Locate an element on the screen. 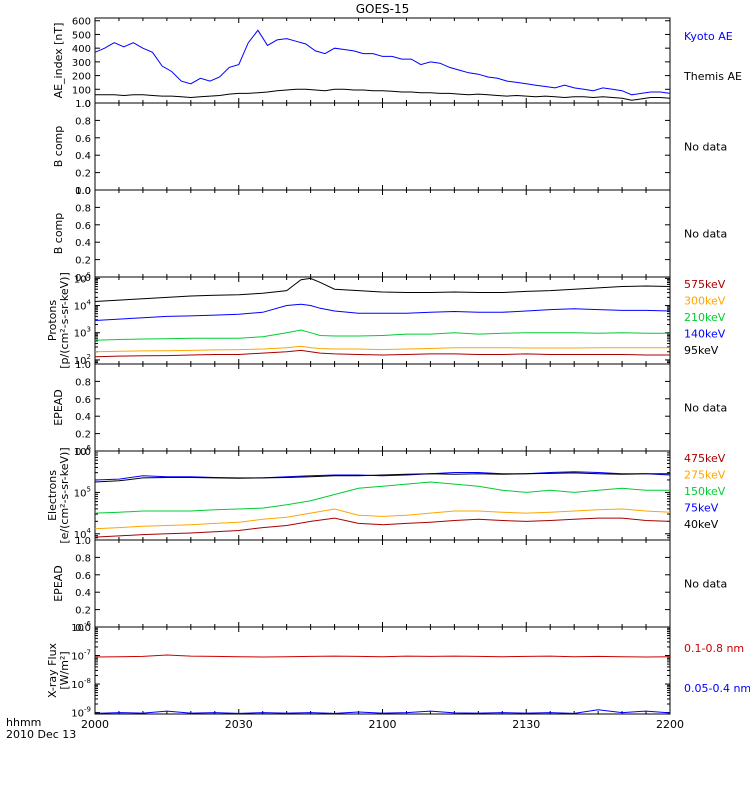 This screenshot has height=800, width=750. y-tick-label: 10³ is located at coordinates (82, 333).